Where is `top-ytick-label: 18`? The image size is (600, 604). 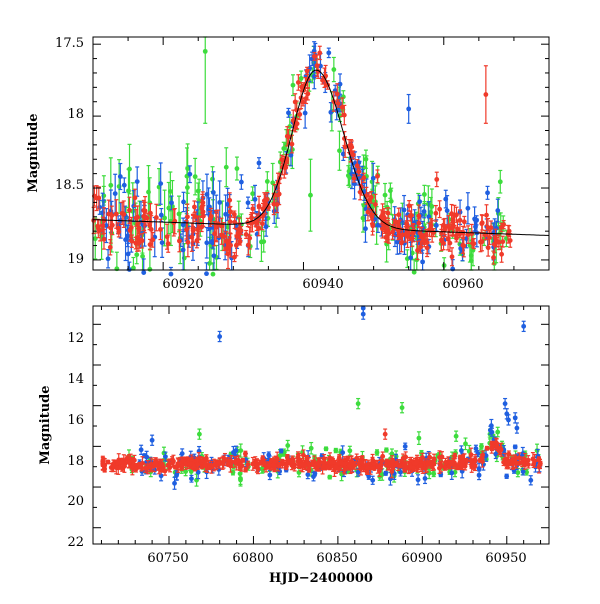 top-ytick-label: 18 is located at coordinates (75, 114).